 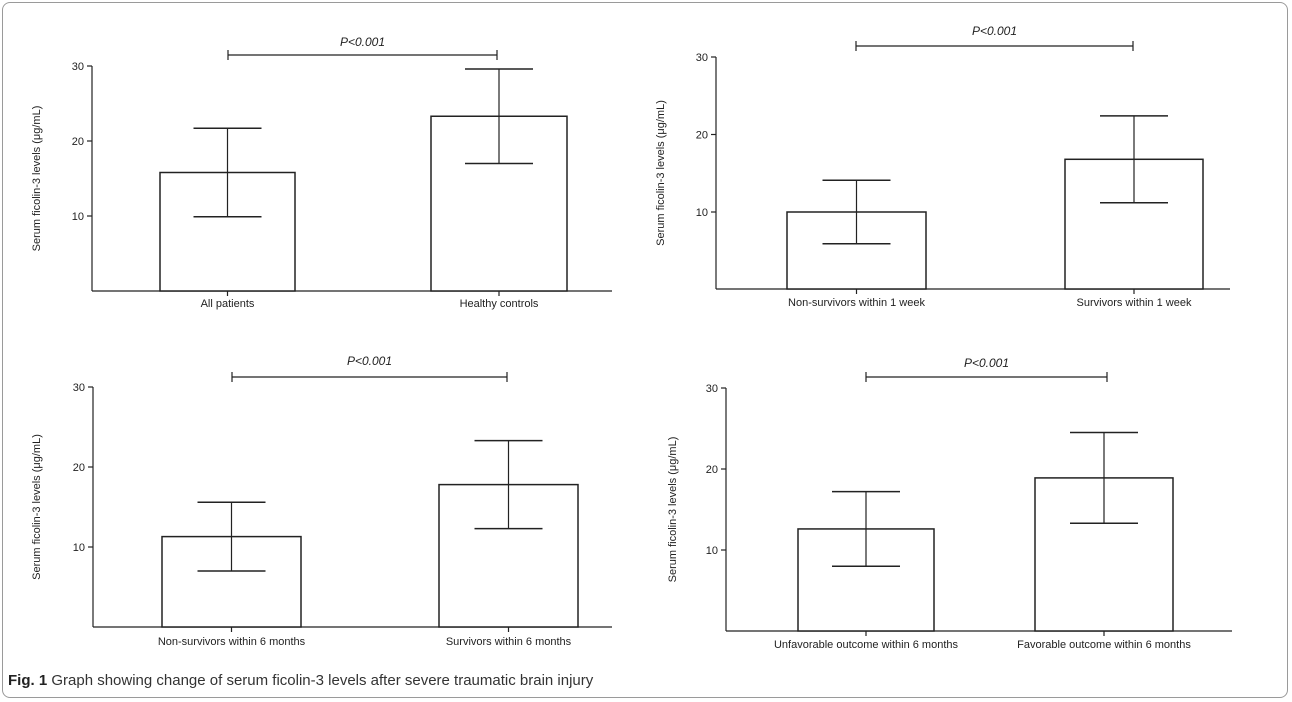 I want to click on chart-4-y-axis-label: Serum ficolin-3 levels (μg/mL), so click(x=673, y=510).